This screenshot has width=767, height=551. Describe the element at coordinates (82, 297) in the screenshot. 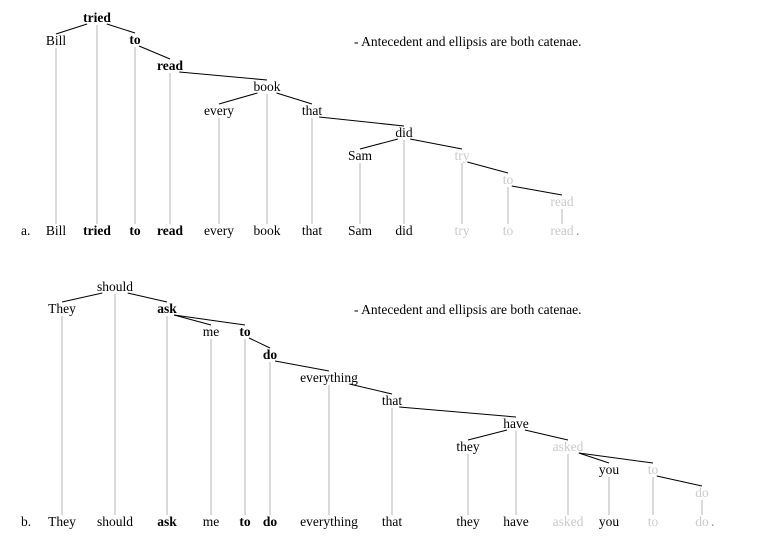

I see `tree-b-edge-should-they1` at that location.